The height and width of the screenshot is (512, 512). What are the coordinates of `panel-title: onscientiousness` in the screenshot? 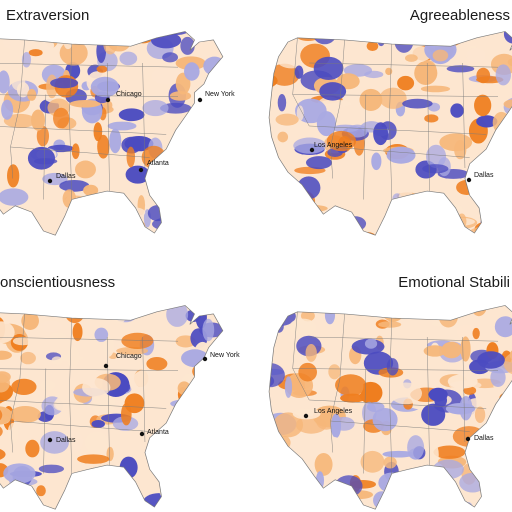 It's located at (58, 282).